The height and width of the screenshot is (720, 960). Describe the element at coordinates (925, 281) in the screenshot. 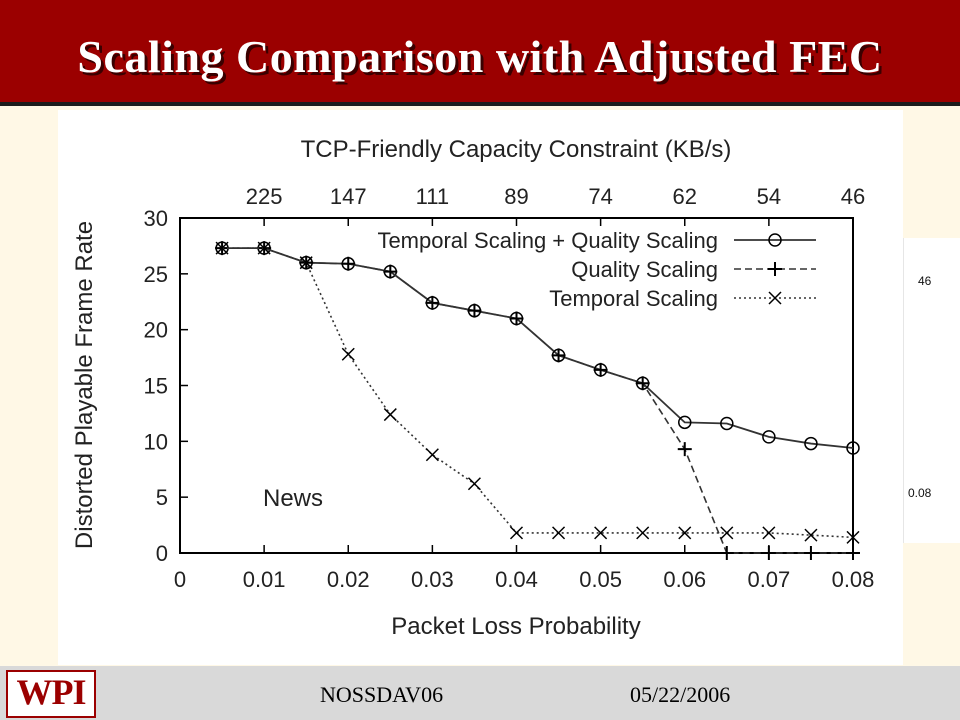

I see `fragment-top-label: 46` at that location.